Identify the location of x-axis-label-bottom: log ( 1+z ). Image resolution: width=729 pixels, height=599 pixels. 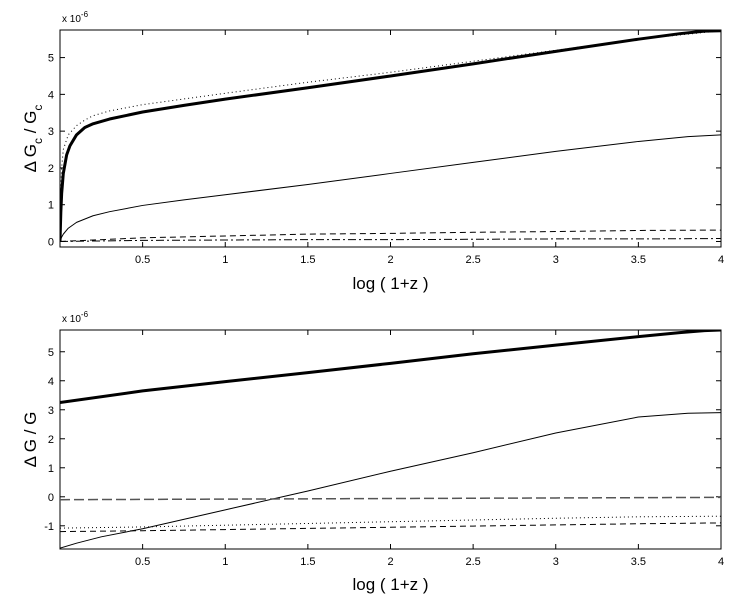
(390, 584).